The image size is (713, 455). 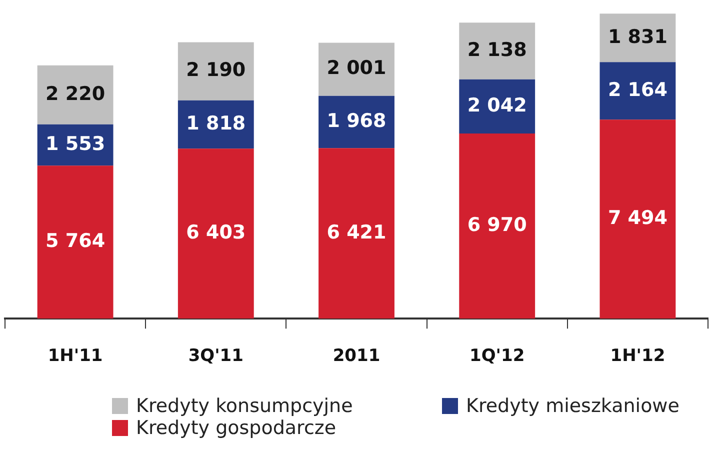 I want to click on data-label: 2 164, so click(x=638, y=89).